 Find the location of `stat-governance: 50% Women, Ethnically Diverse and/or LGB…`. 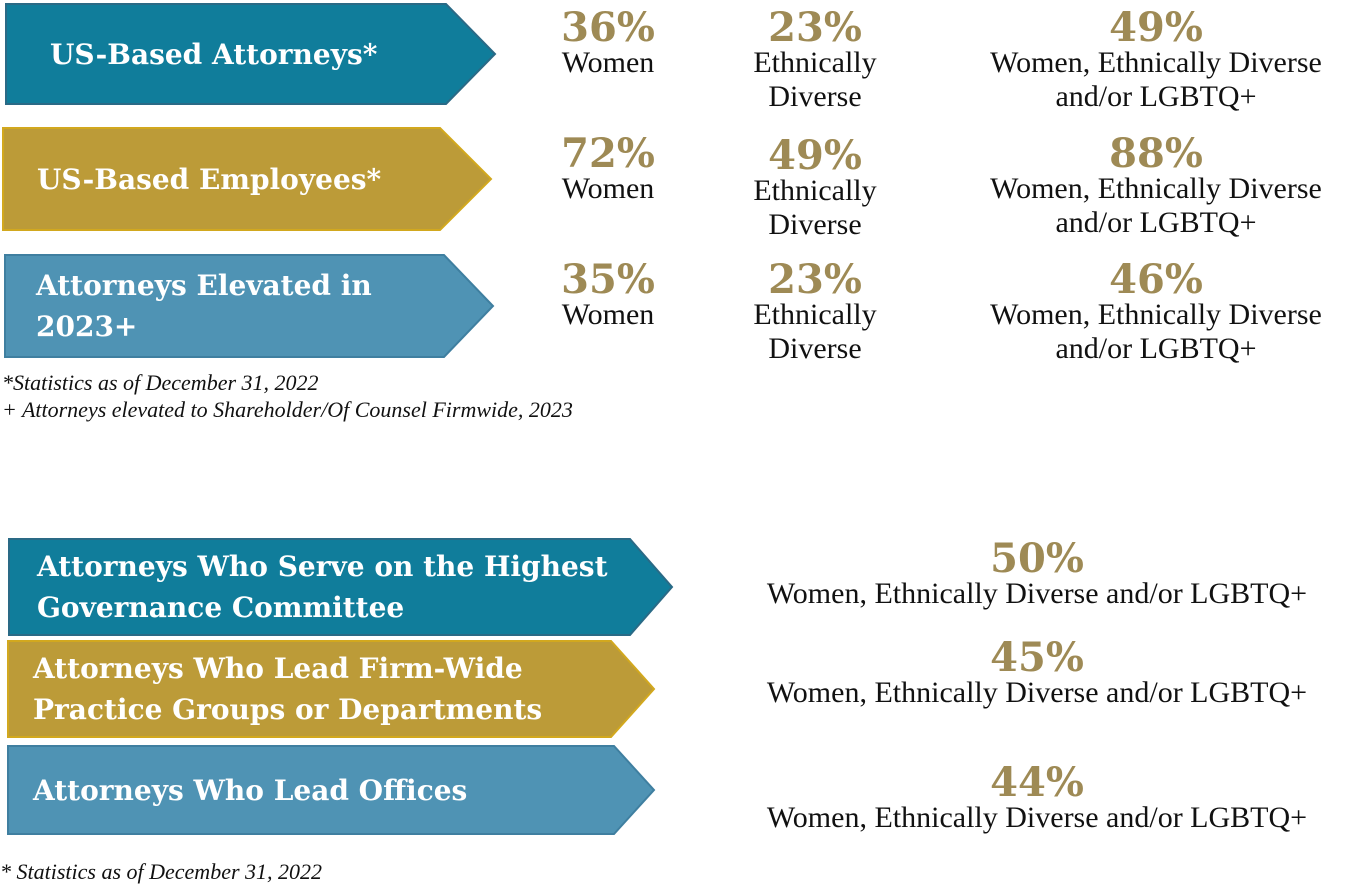

stat-governance: 50% Women, Ethnically Diverse and/or LGB… is located at coordinates (1037, 573).